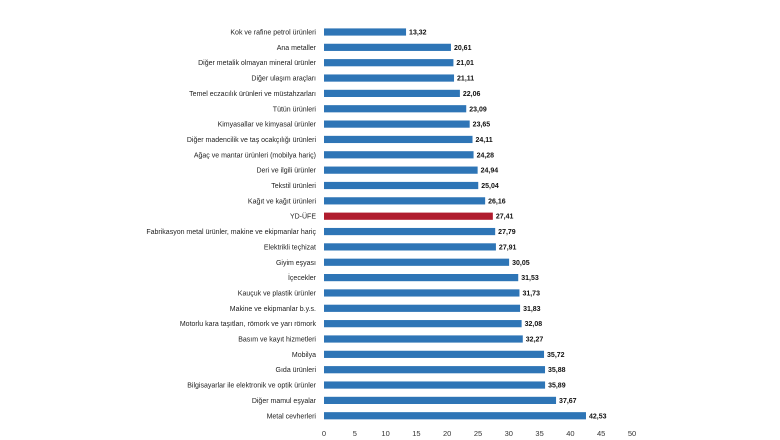 This screenshot has width=780, height=440. Describe the element at coordinates (478, 109) in the screenshot. I see `value-label: 23,09` at that location.